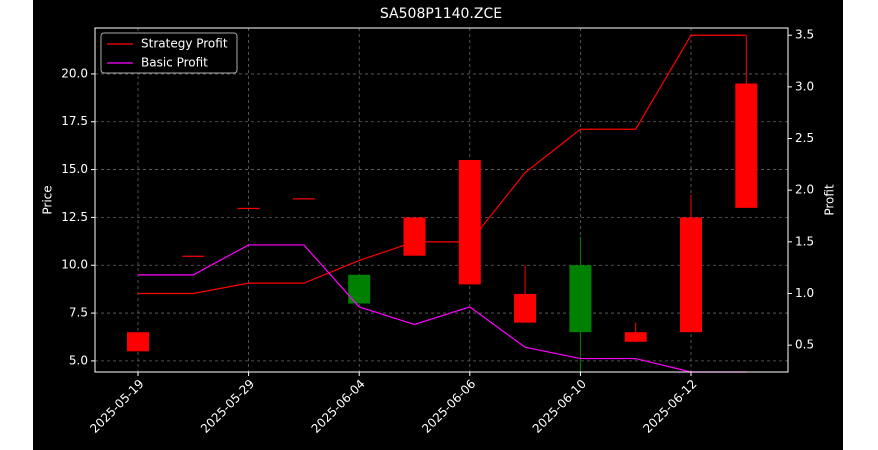  I want to click on y2-tick-label: 1.5, so click(804, 241).